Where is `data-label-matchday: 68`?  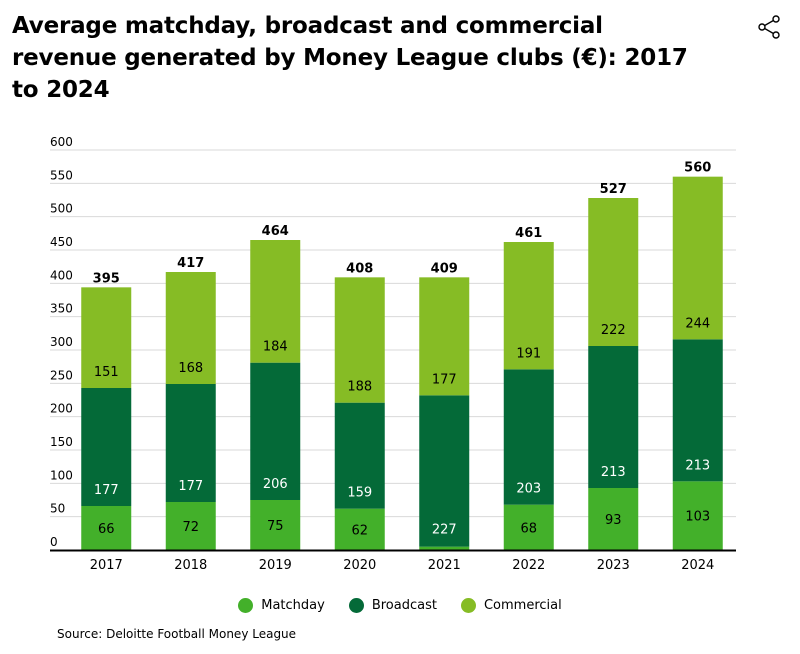 data-label-matchday: 68 is located at coordinates (528, 528).